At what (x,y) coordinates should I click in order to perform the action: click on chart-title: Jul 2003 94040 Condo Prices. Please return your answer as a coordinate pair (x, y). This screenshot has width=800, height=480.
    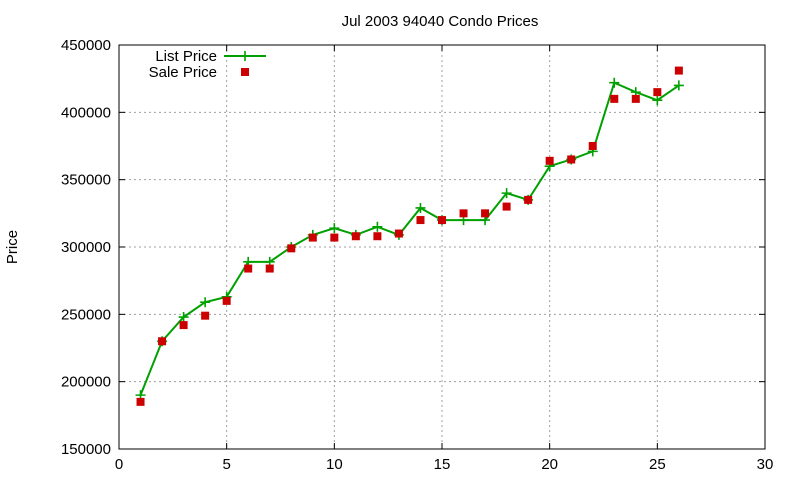
    Looking at the image, I should click on (440, 21).